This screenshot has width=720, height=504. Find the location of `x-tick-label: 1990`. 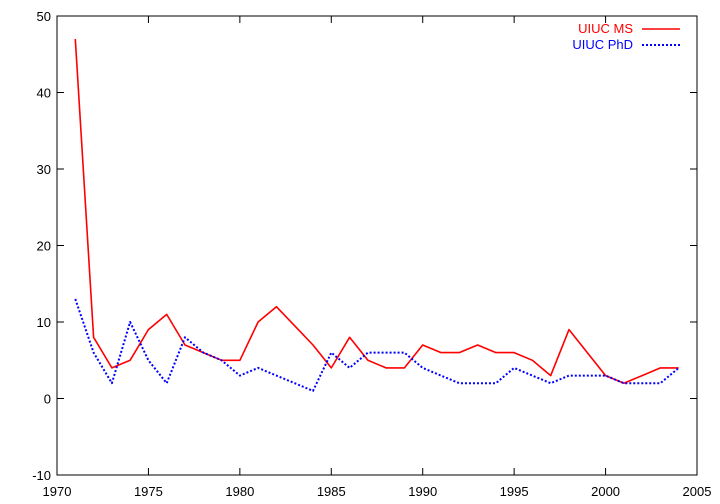

x-tick-label: 1990 is located at coordinates (422, 491).